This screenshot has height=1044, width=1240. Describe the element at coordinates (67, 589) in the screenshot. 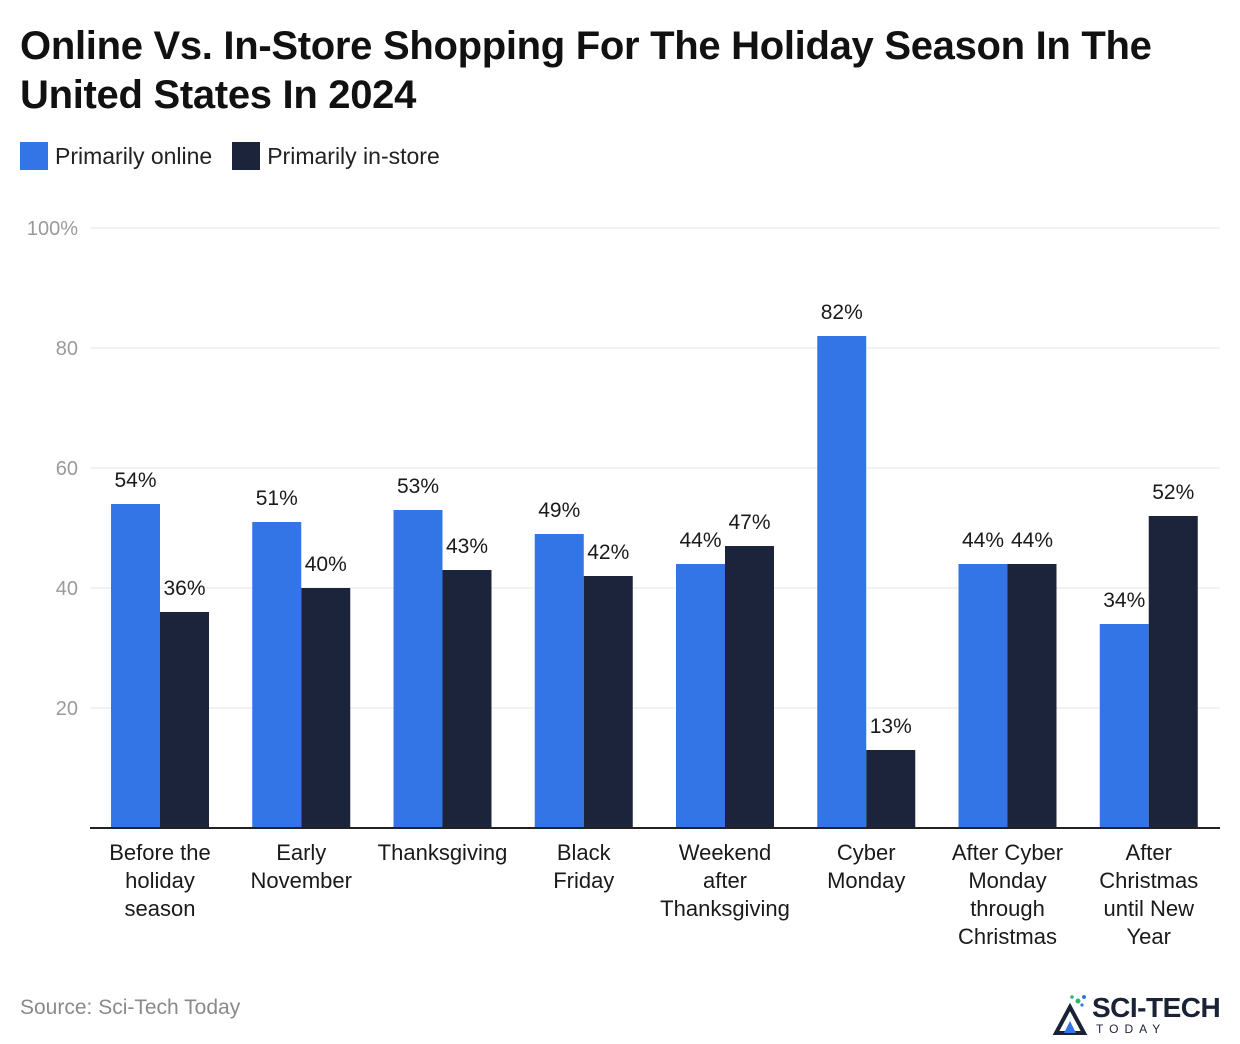

I see `y-tick-label: 40` at that location.